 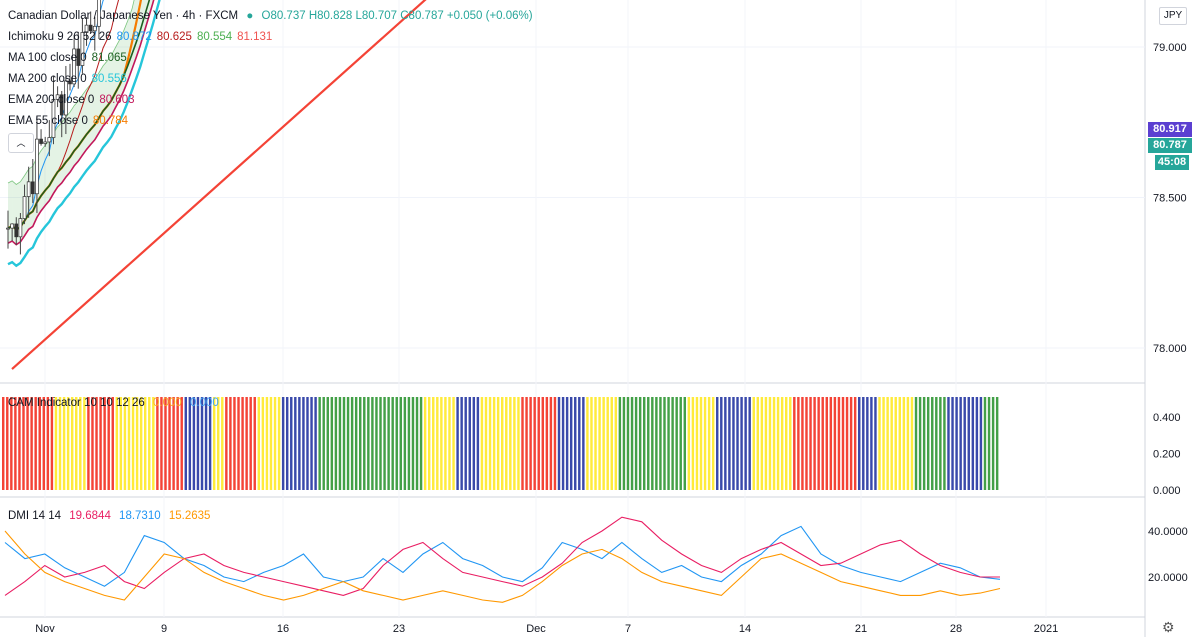 I want to click on cam-tick-label: 0.400, so click(x=1167, y=418).